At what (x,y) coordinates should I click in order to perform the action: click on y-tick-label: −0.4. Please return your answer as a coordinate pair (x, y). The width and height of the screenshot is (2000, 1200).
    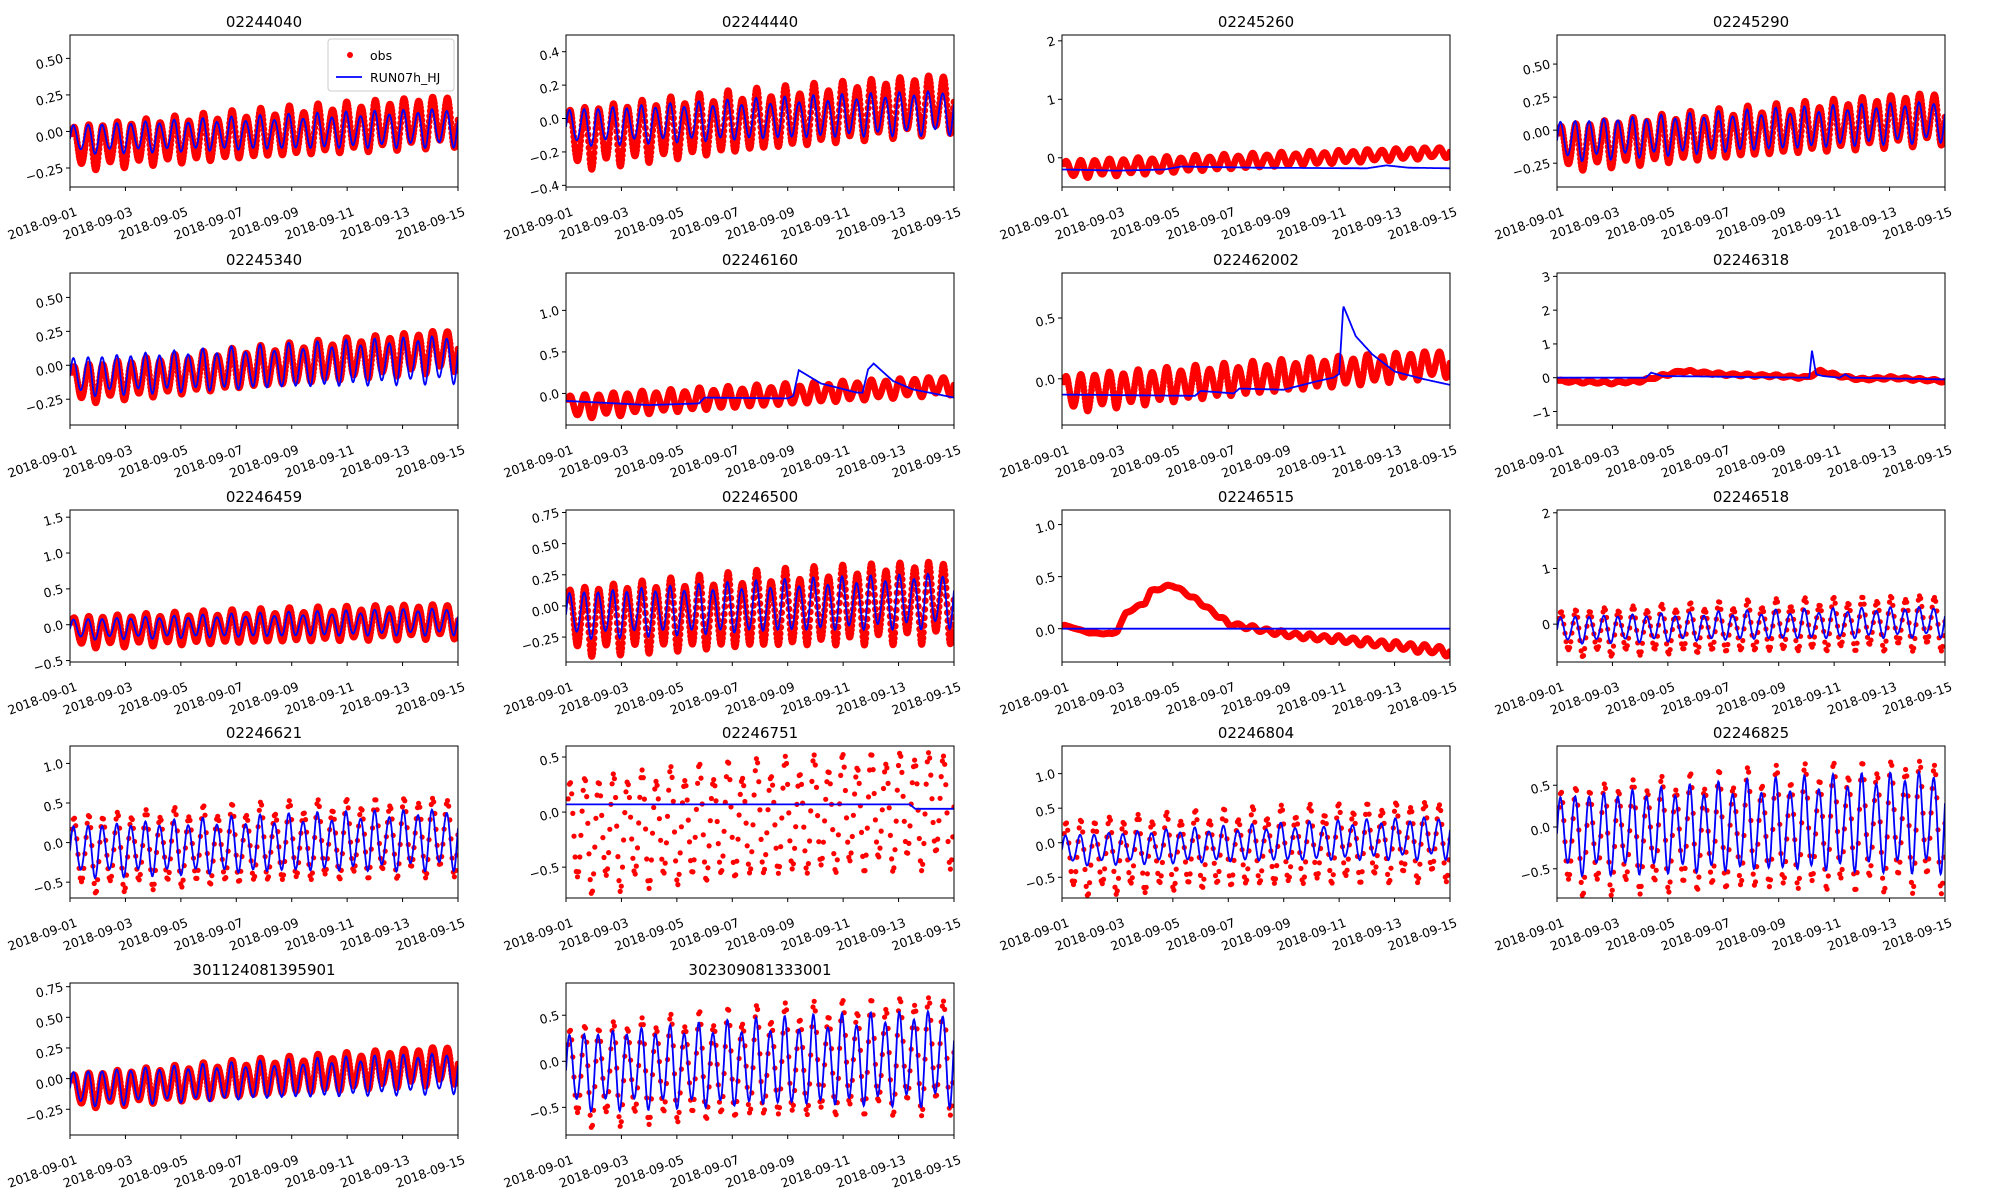
    Looking at the image, I should click on (544, 189).